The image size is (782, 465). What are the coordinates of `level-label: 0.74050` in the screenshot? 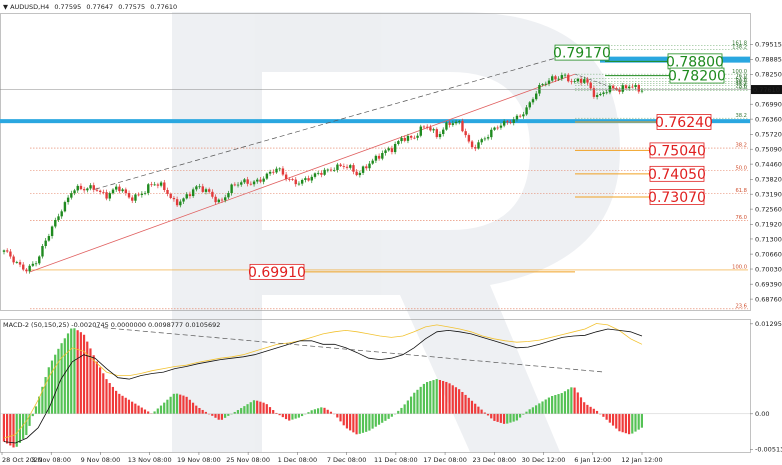 It's located at (677, 175).